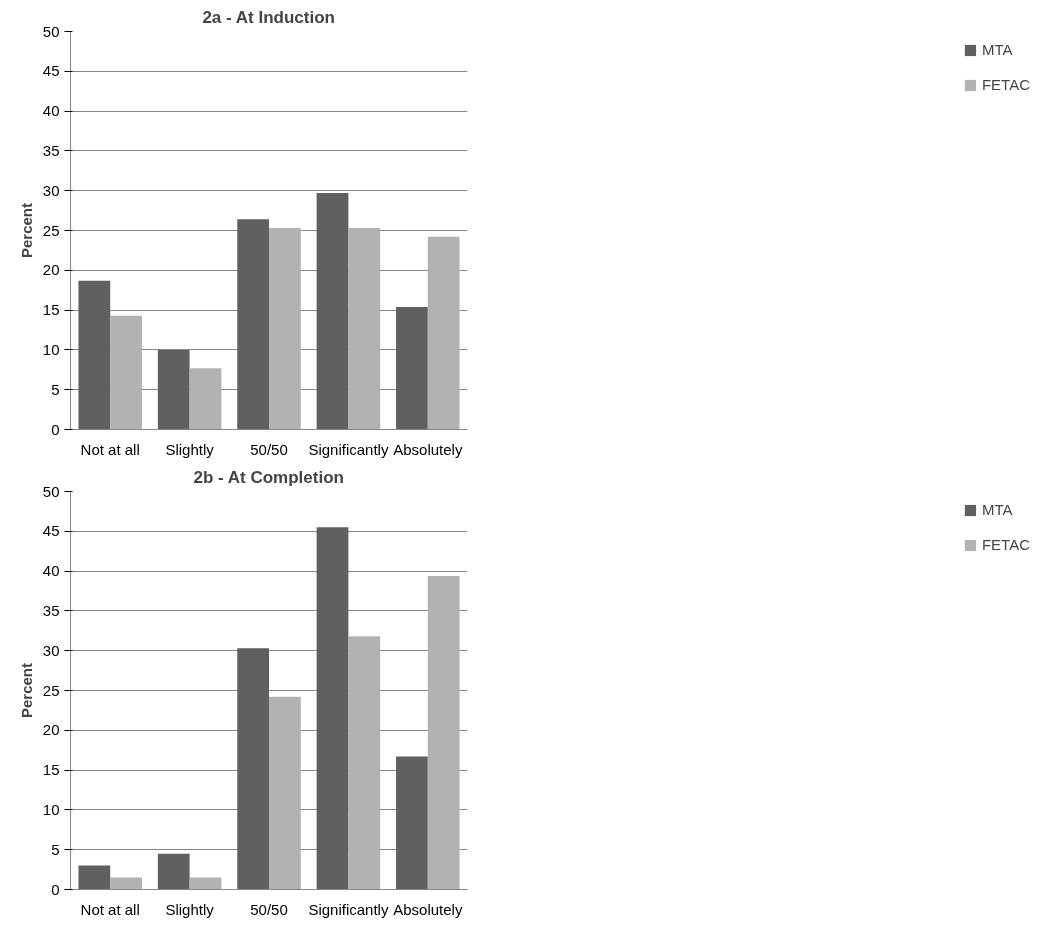  What do you see at coordinates (268, 17) in the screenshot?
I see `chart-title: 2a - At Induction` at bounding box center [268, 17].